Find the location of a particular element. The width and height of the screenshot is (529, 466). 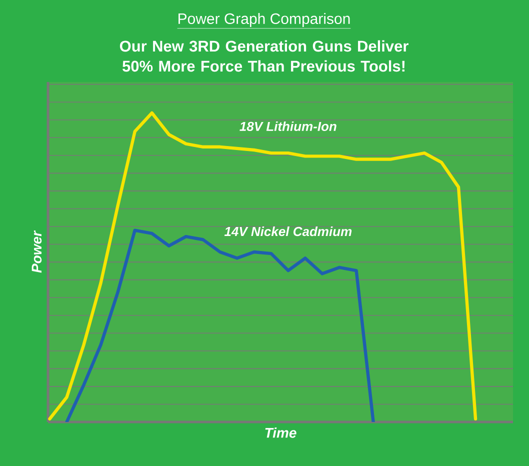

series-label: 18V Lithium-Ion is located at coordinates (288, 126).